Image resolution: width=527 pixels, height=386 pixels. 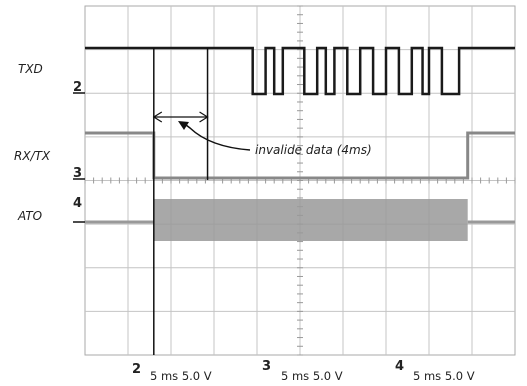 I want to click on channel-marker-rxtx: 3, so click(x=77, y=173).